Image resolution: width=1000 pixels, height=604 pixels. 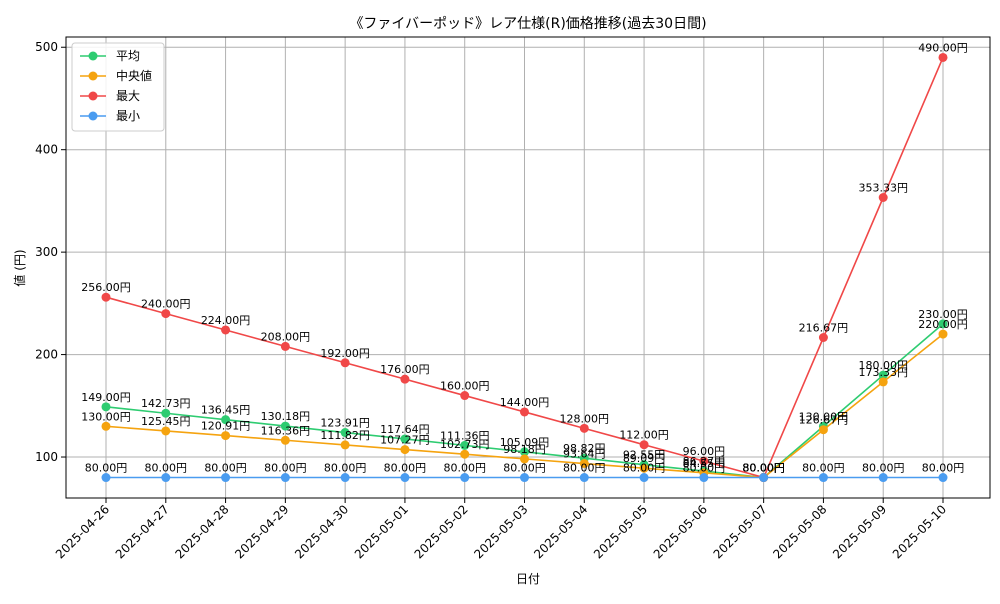 I want to click on data-label: 96.00円, so click(x=704, y=451).